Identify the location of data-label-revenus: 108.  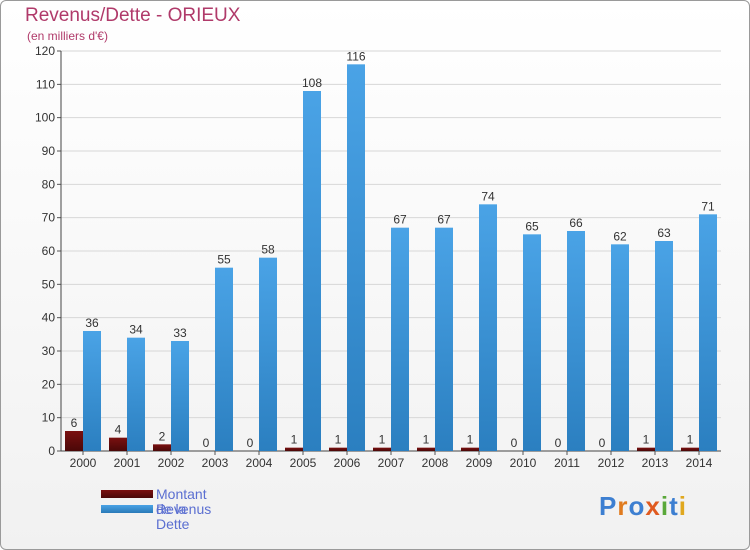
(312, 83).